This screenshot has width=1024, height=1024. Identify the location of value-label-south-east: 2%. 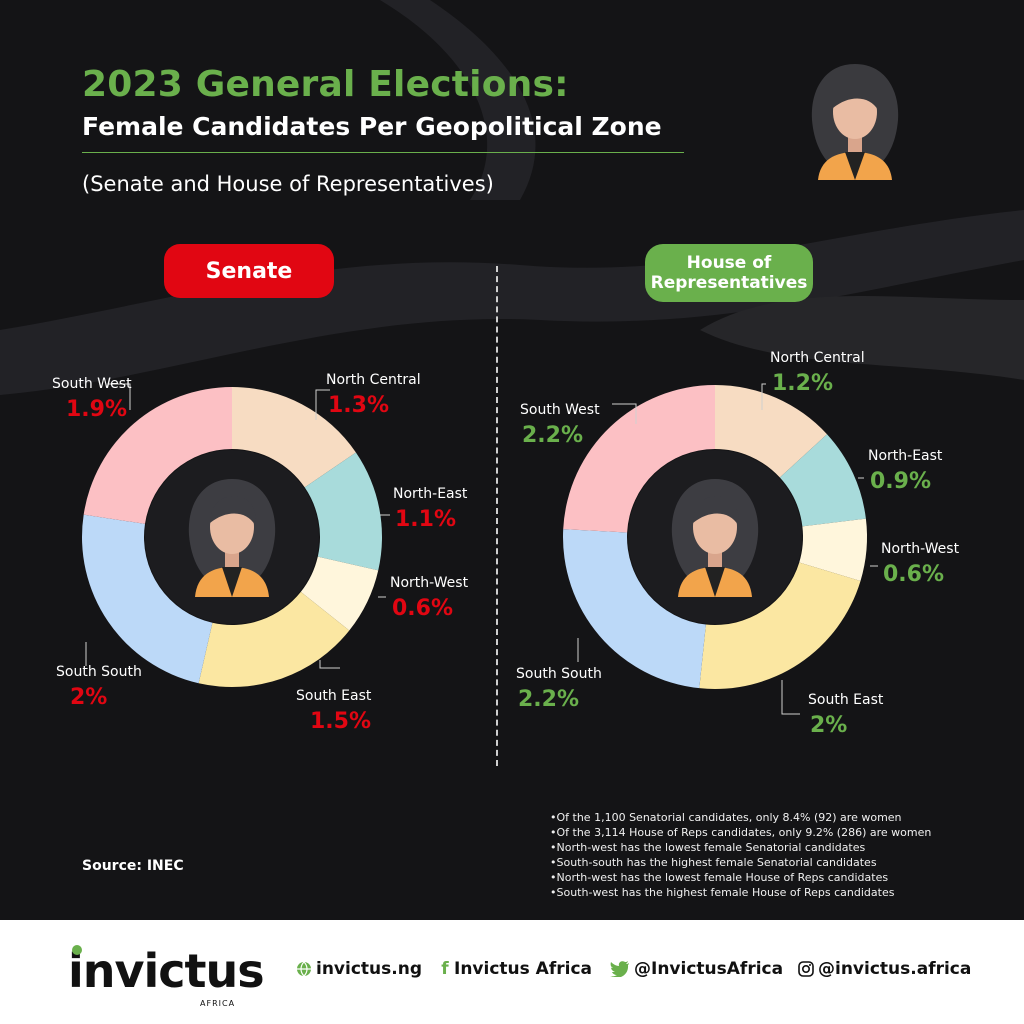
(828, 725).